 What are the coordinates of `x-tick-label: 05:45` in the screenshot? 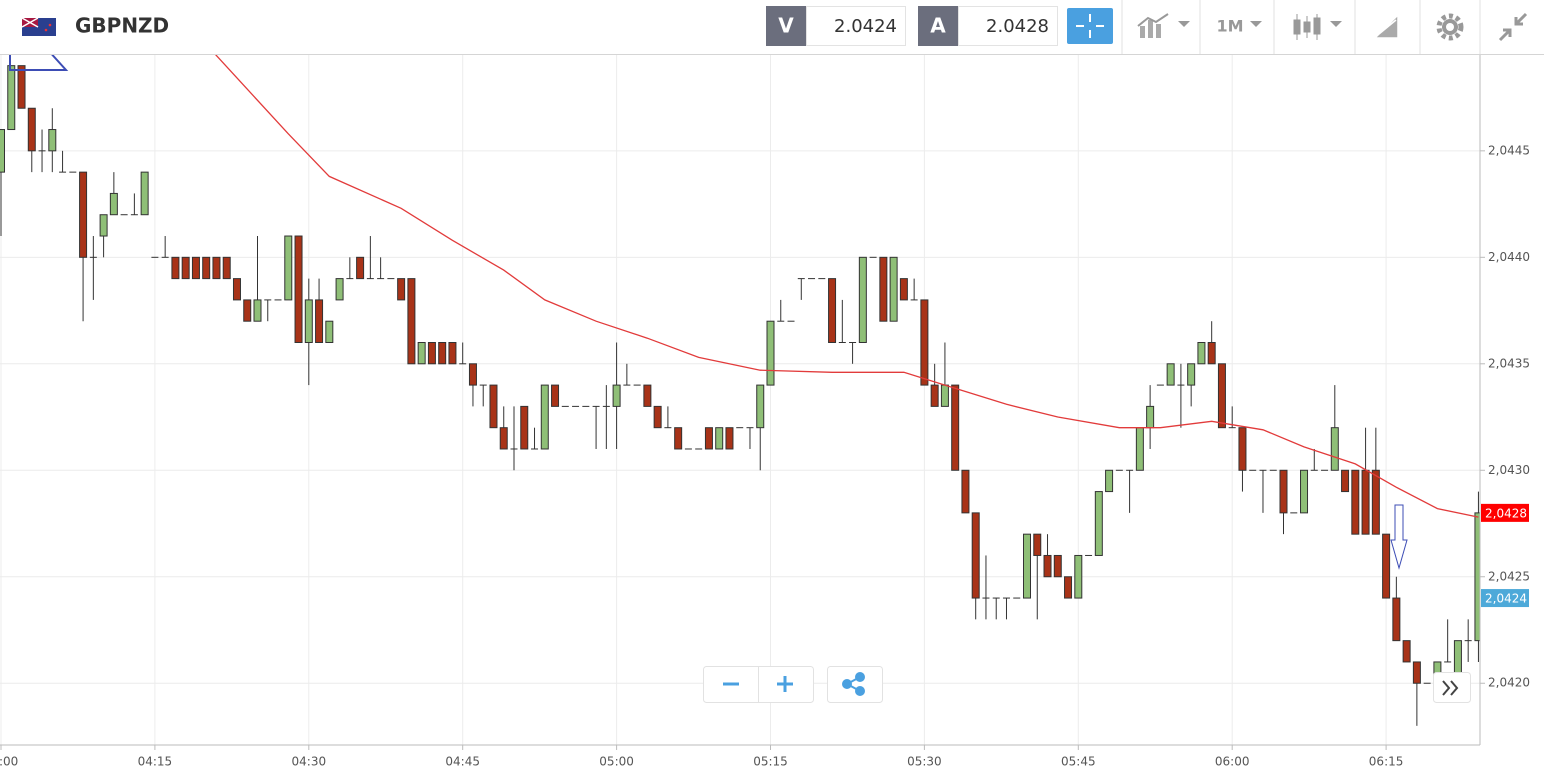 It's located at (1078, 762).